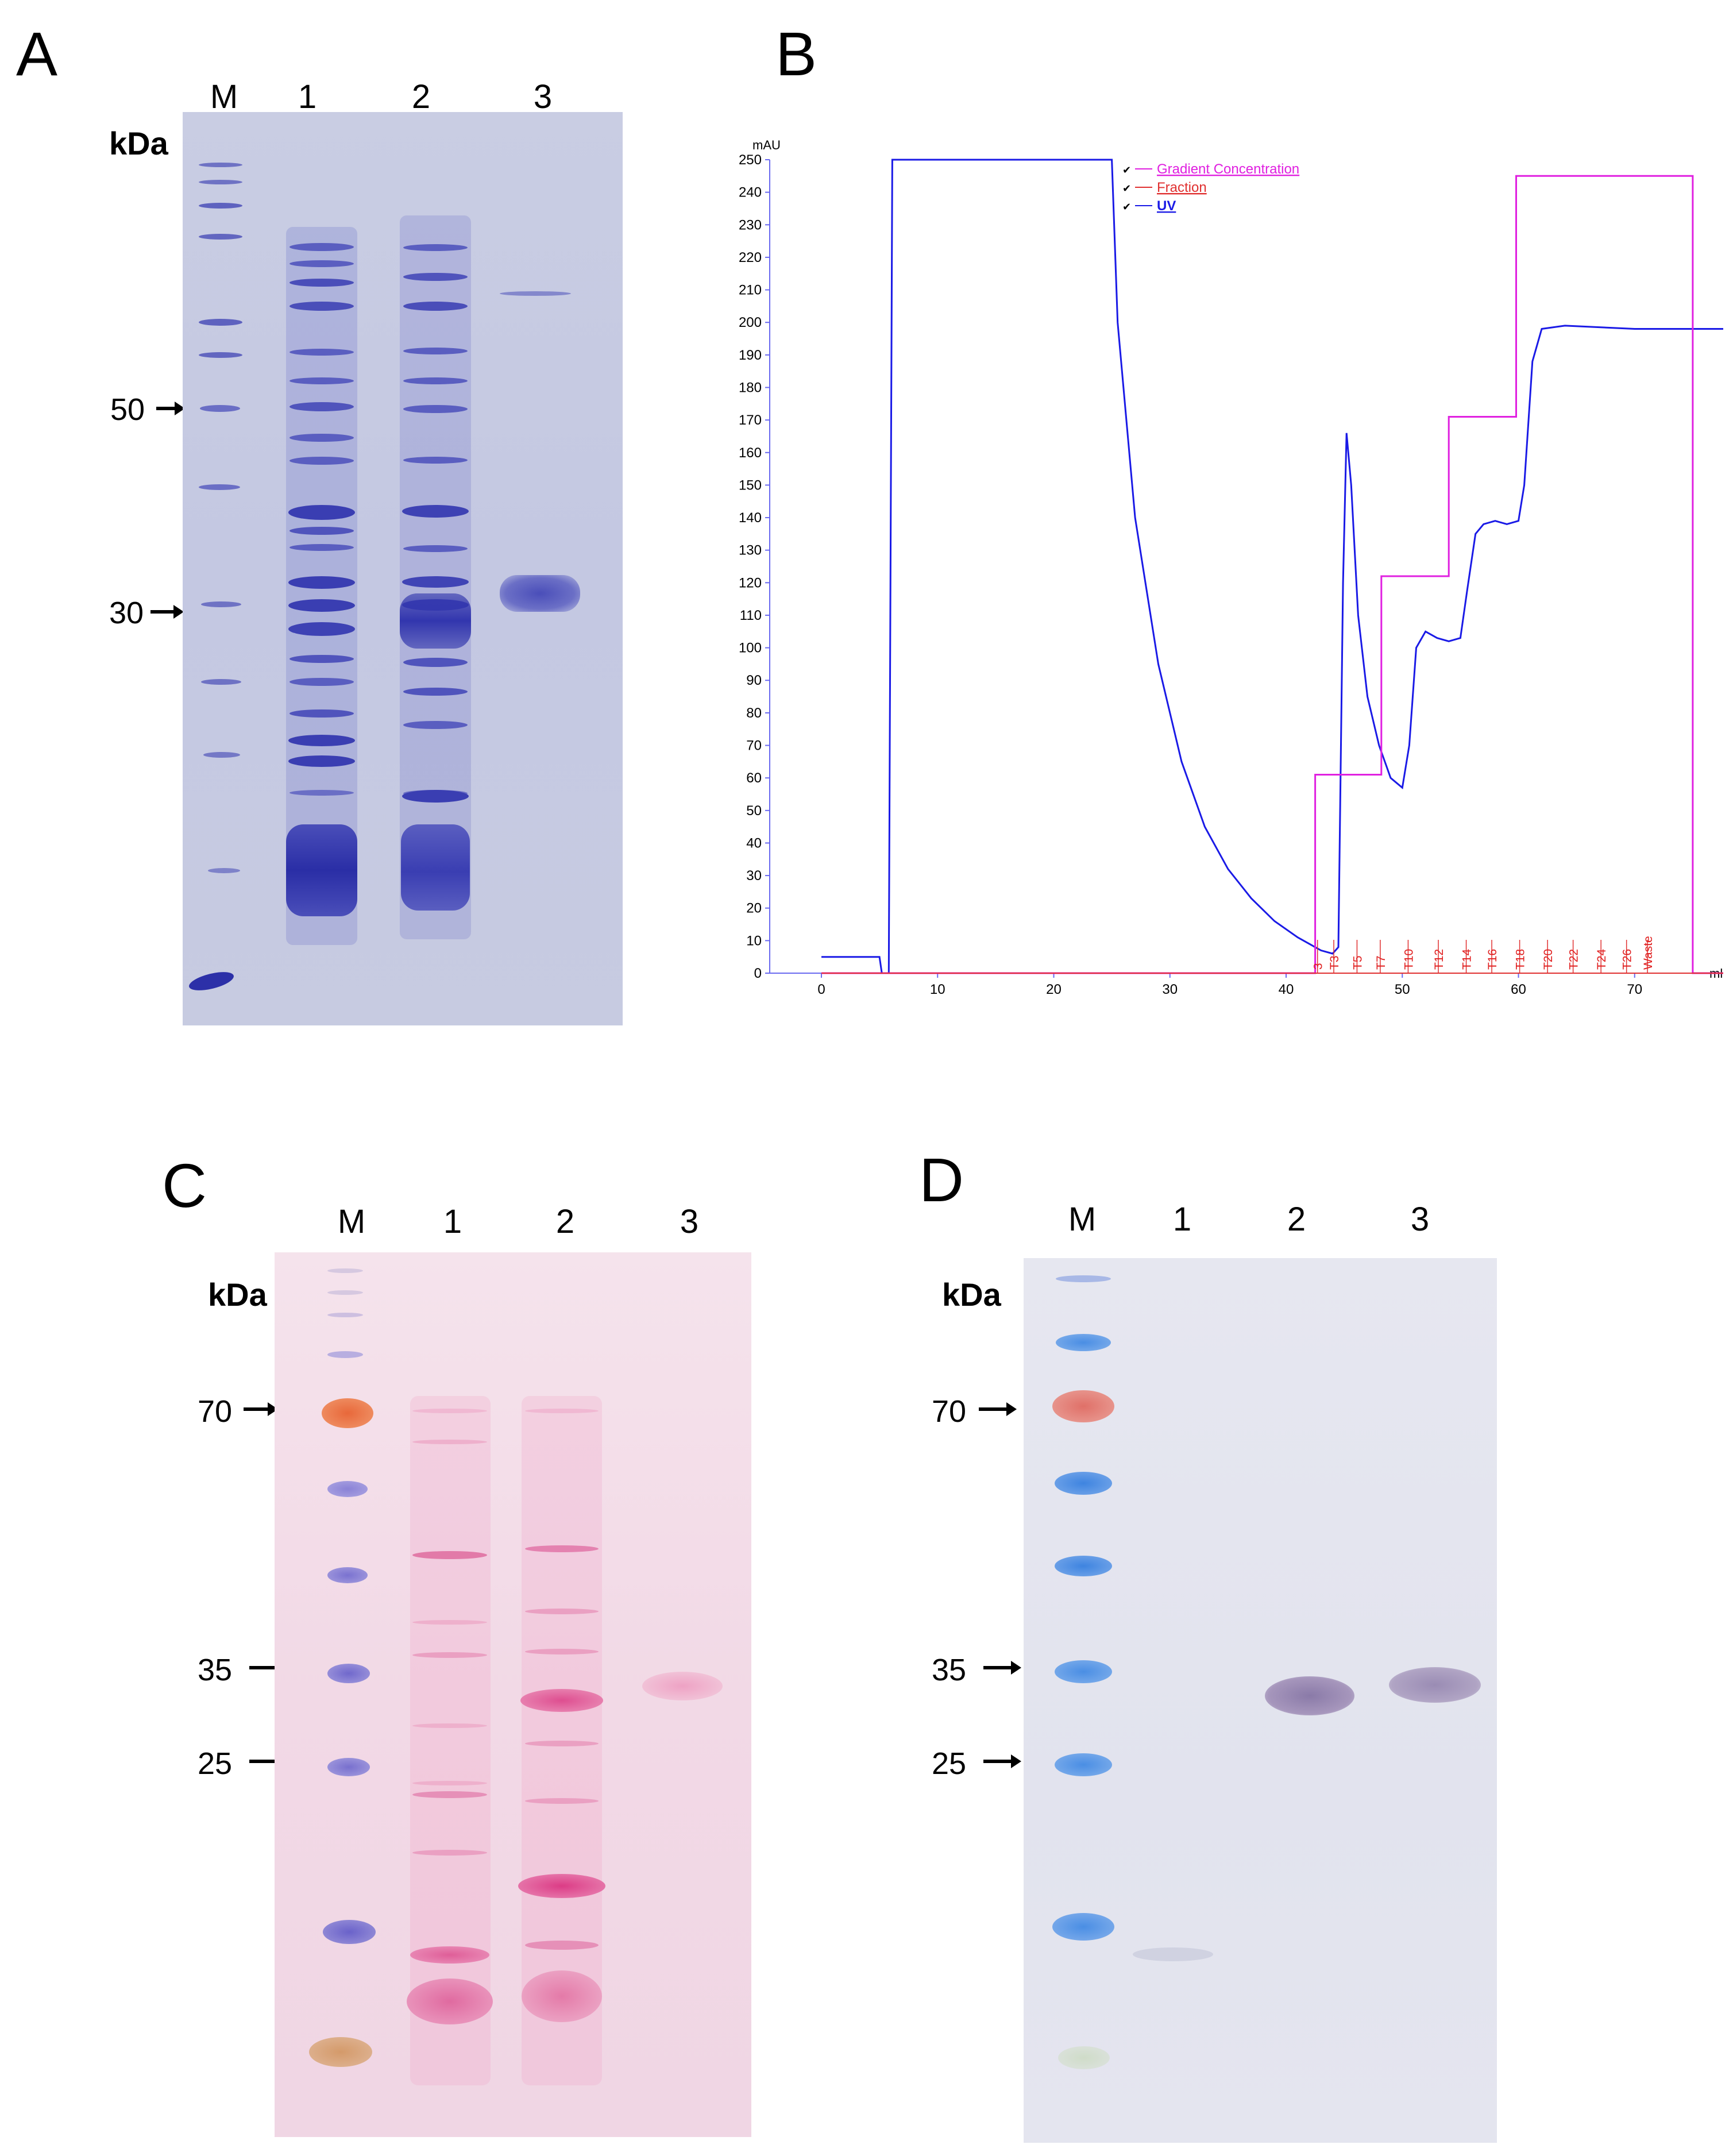  I want to click on y-tick-label: 90, so click(754, 680).